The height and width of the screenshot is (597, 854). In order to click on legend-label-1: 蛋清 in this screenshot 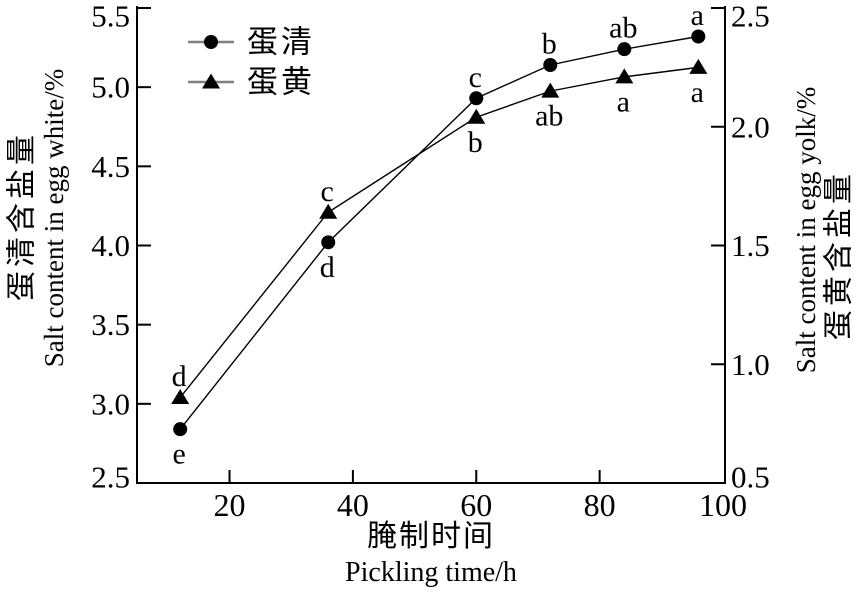, I will do `click(281, 42)`.